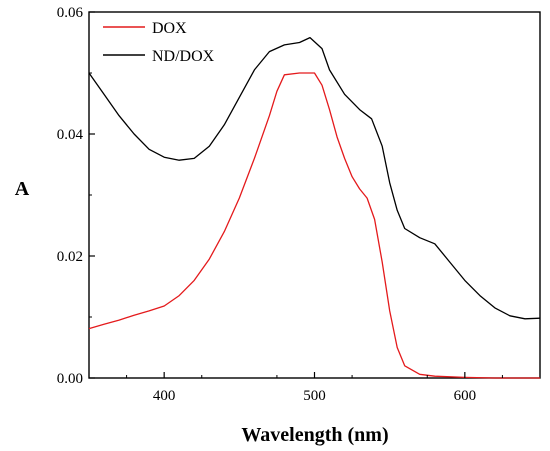  What do you see at coordinates (314, 396) in the screenshot?
I see `x-tick-label: 500` at bounding box center [314, 396].